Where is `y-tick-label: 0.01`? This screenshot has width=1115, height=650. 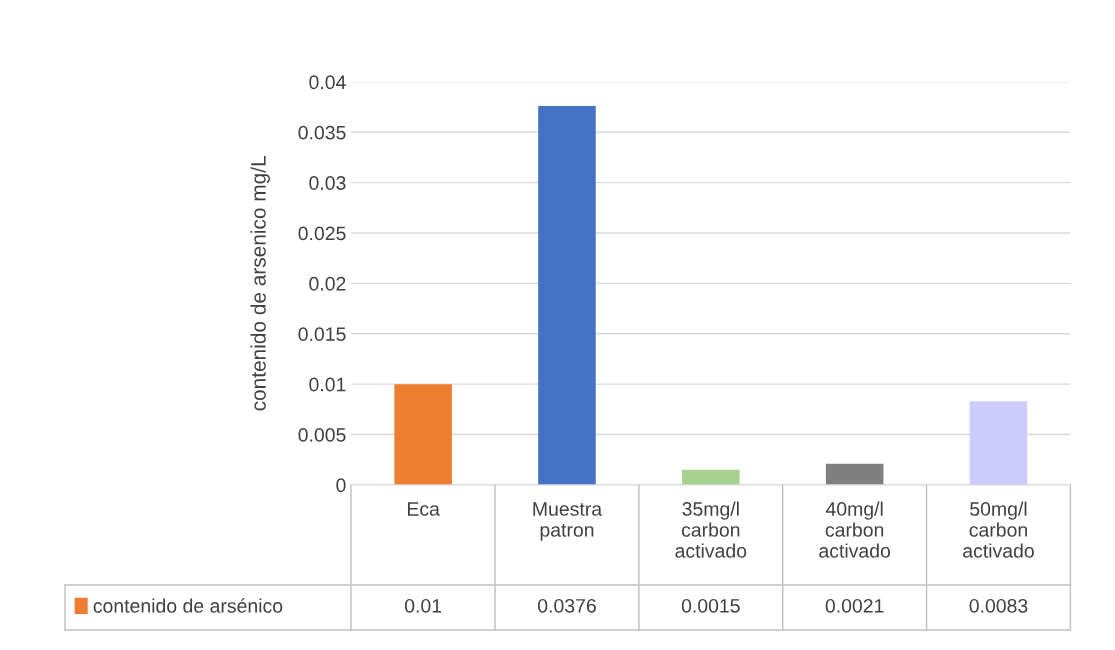
y-tick-label: 0.01 is located at coordinates (327, 384).